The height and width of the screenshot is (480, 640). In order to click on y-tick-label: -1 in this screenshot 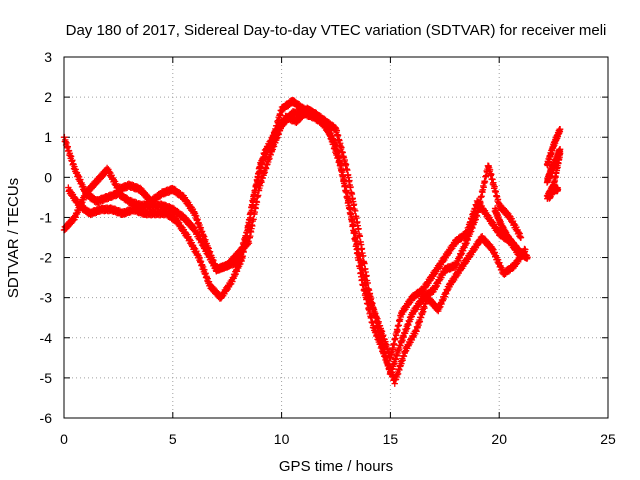, I will do `click(46, 217)`.